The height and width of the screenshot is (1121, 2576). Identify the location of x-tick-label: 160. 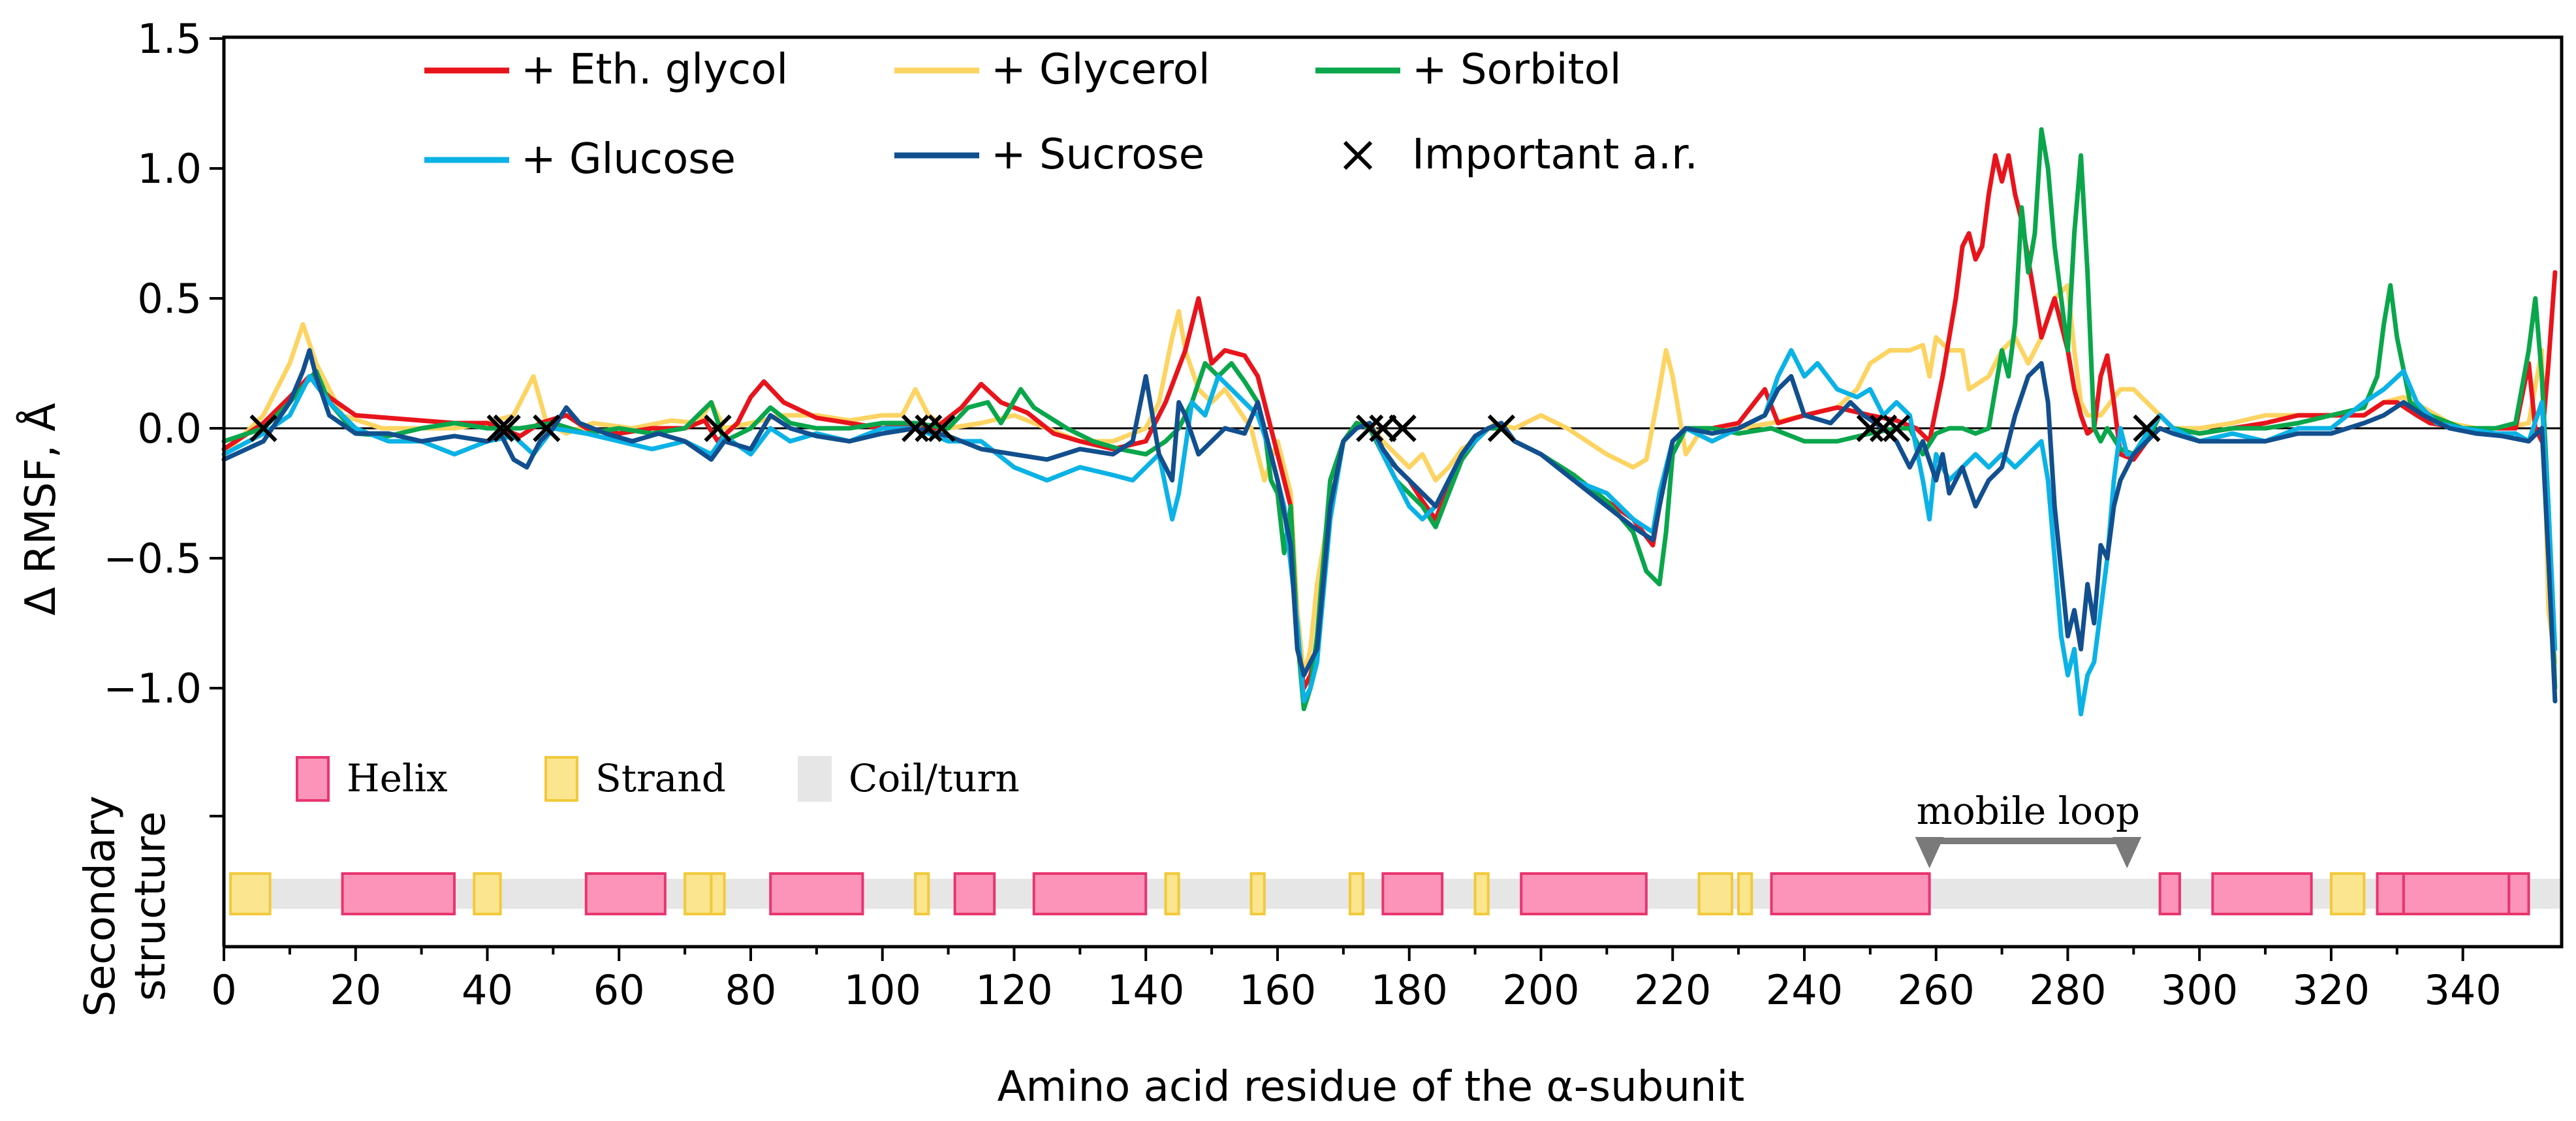
(1277, 990).